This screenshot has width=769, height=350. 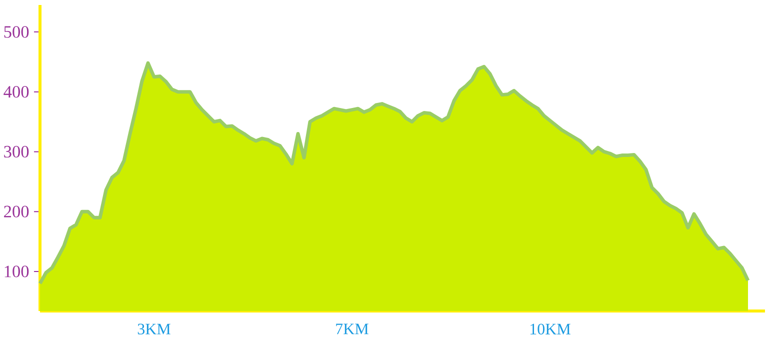 I want to click on x-tick-label: 3KM, so click(x=154, y=329).